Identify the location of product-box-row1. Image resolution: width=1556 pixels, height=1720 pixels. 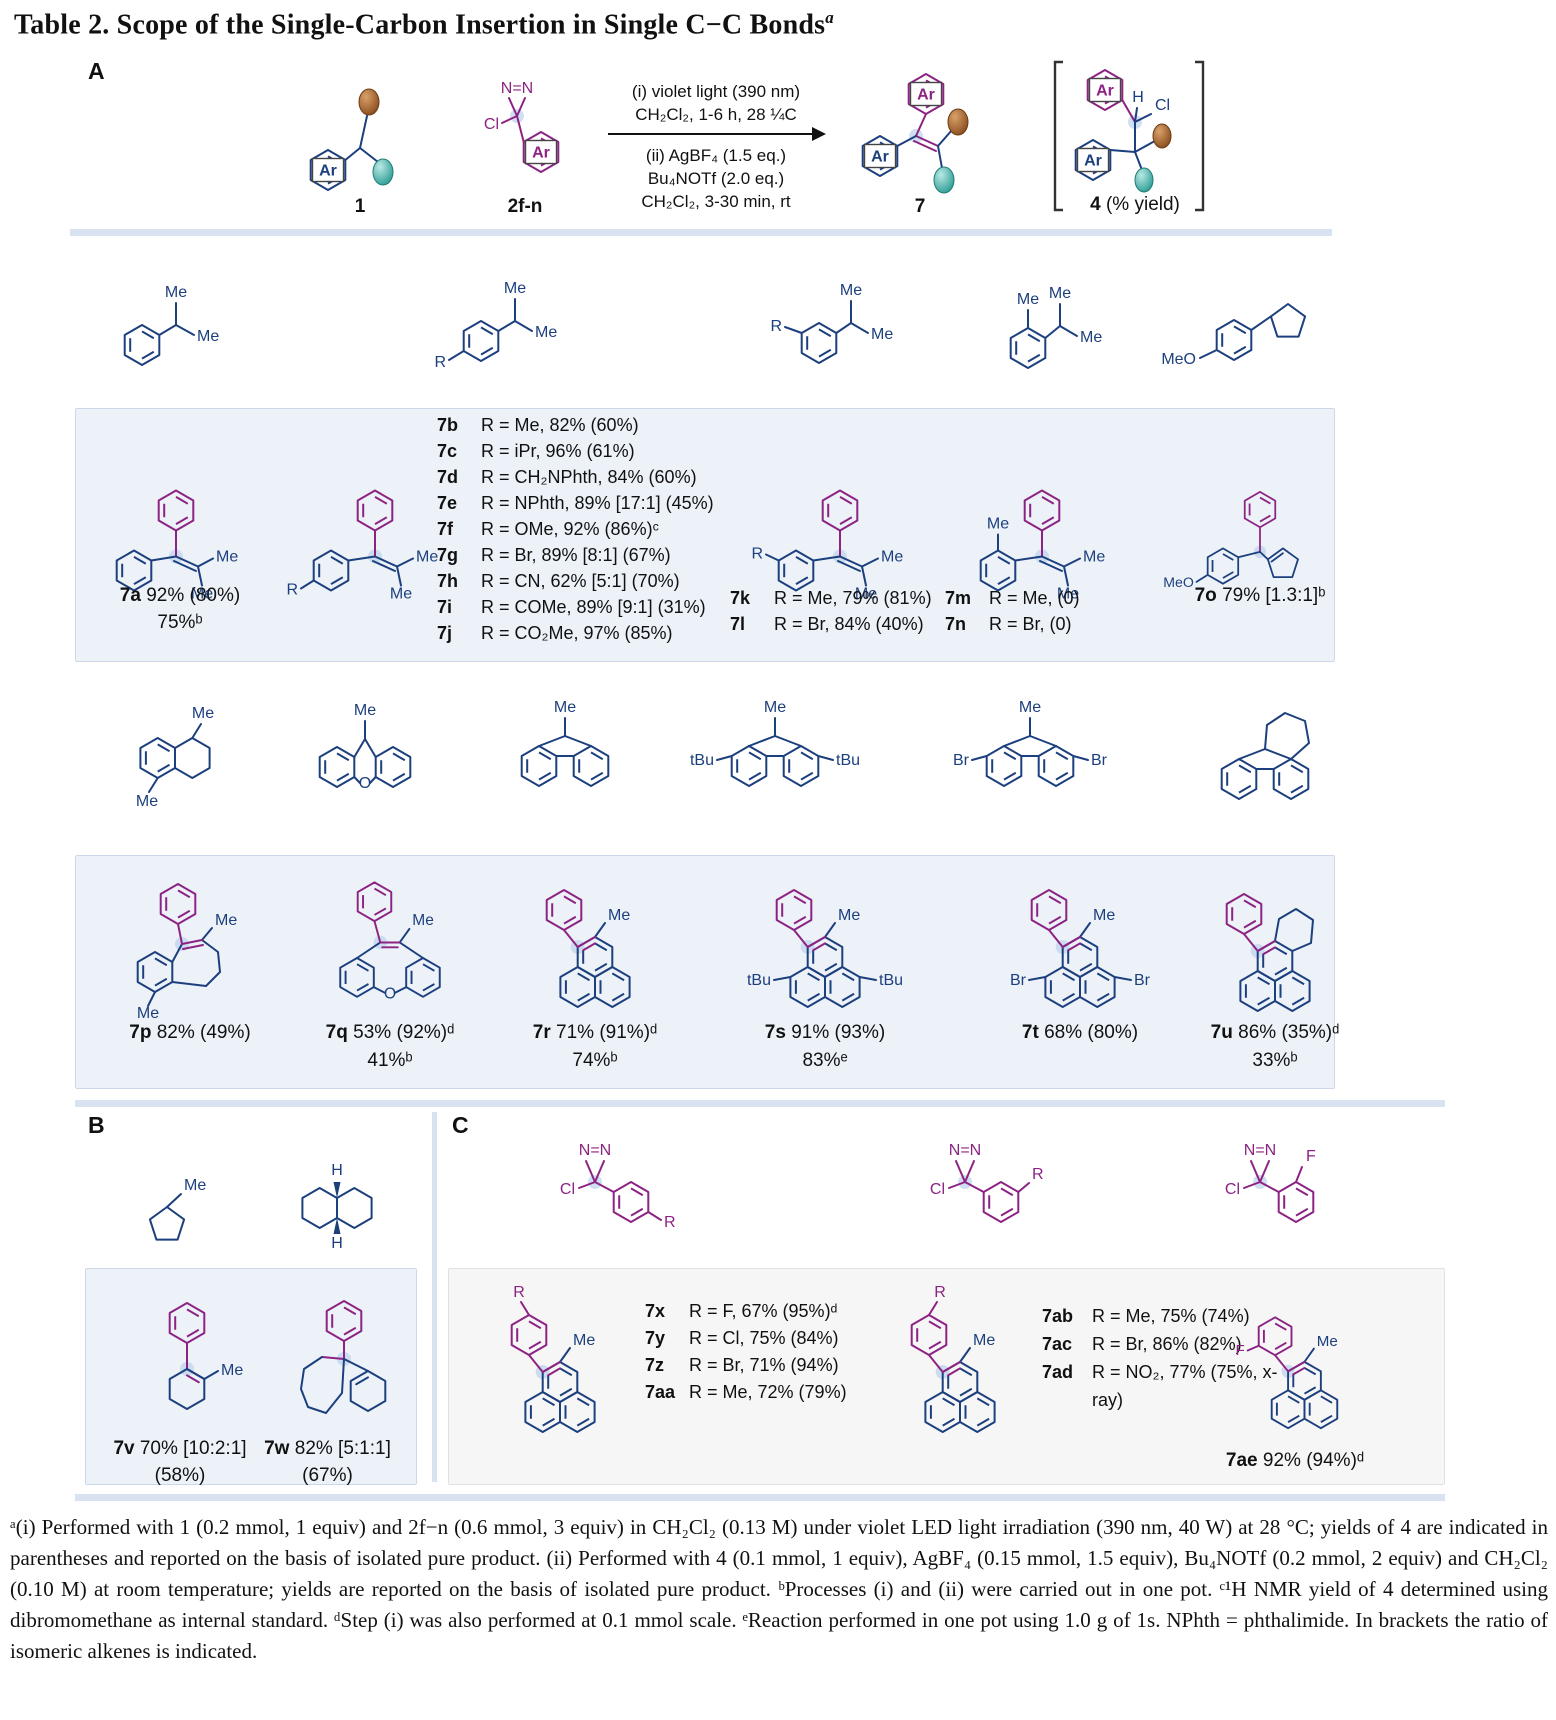
(705, 535).